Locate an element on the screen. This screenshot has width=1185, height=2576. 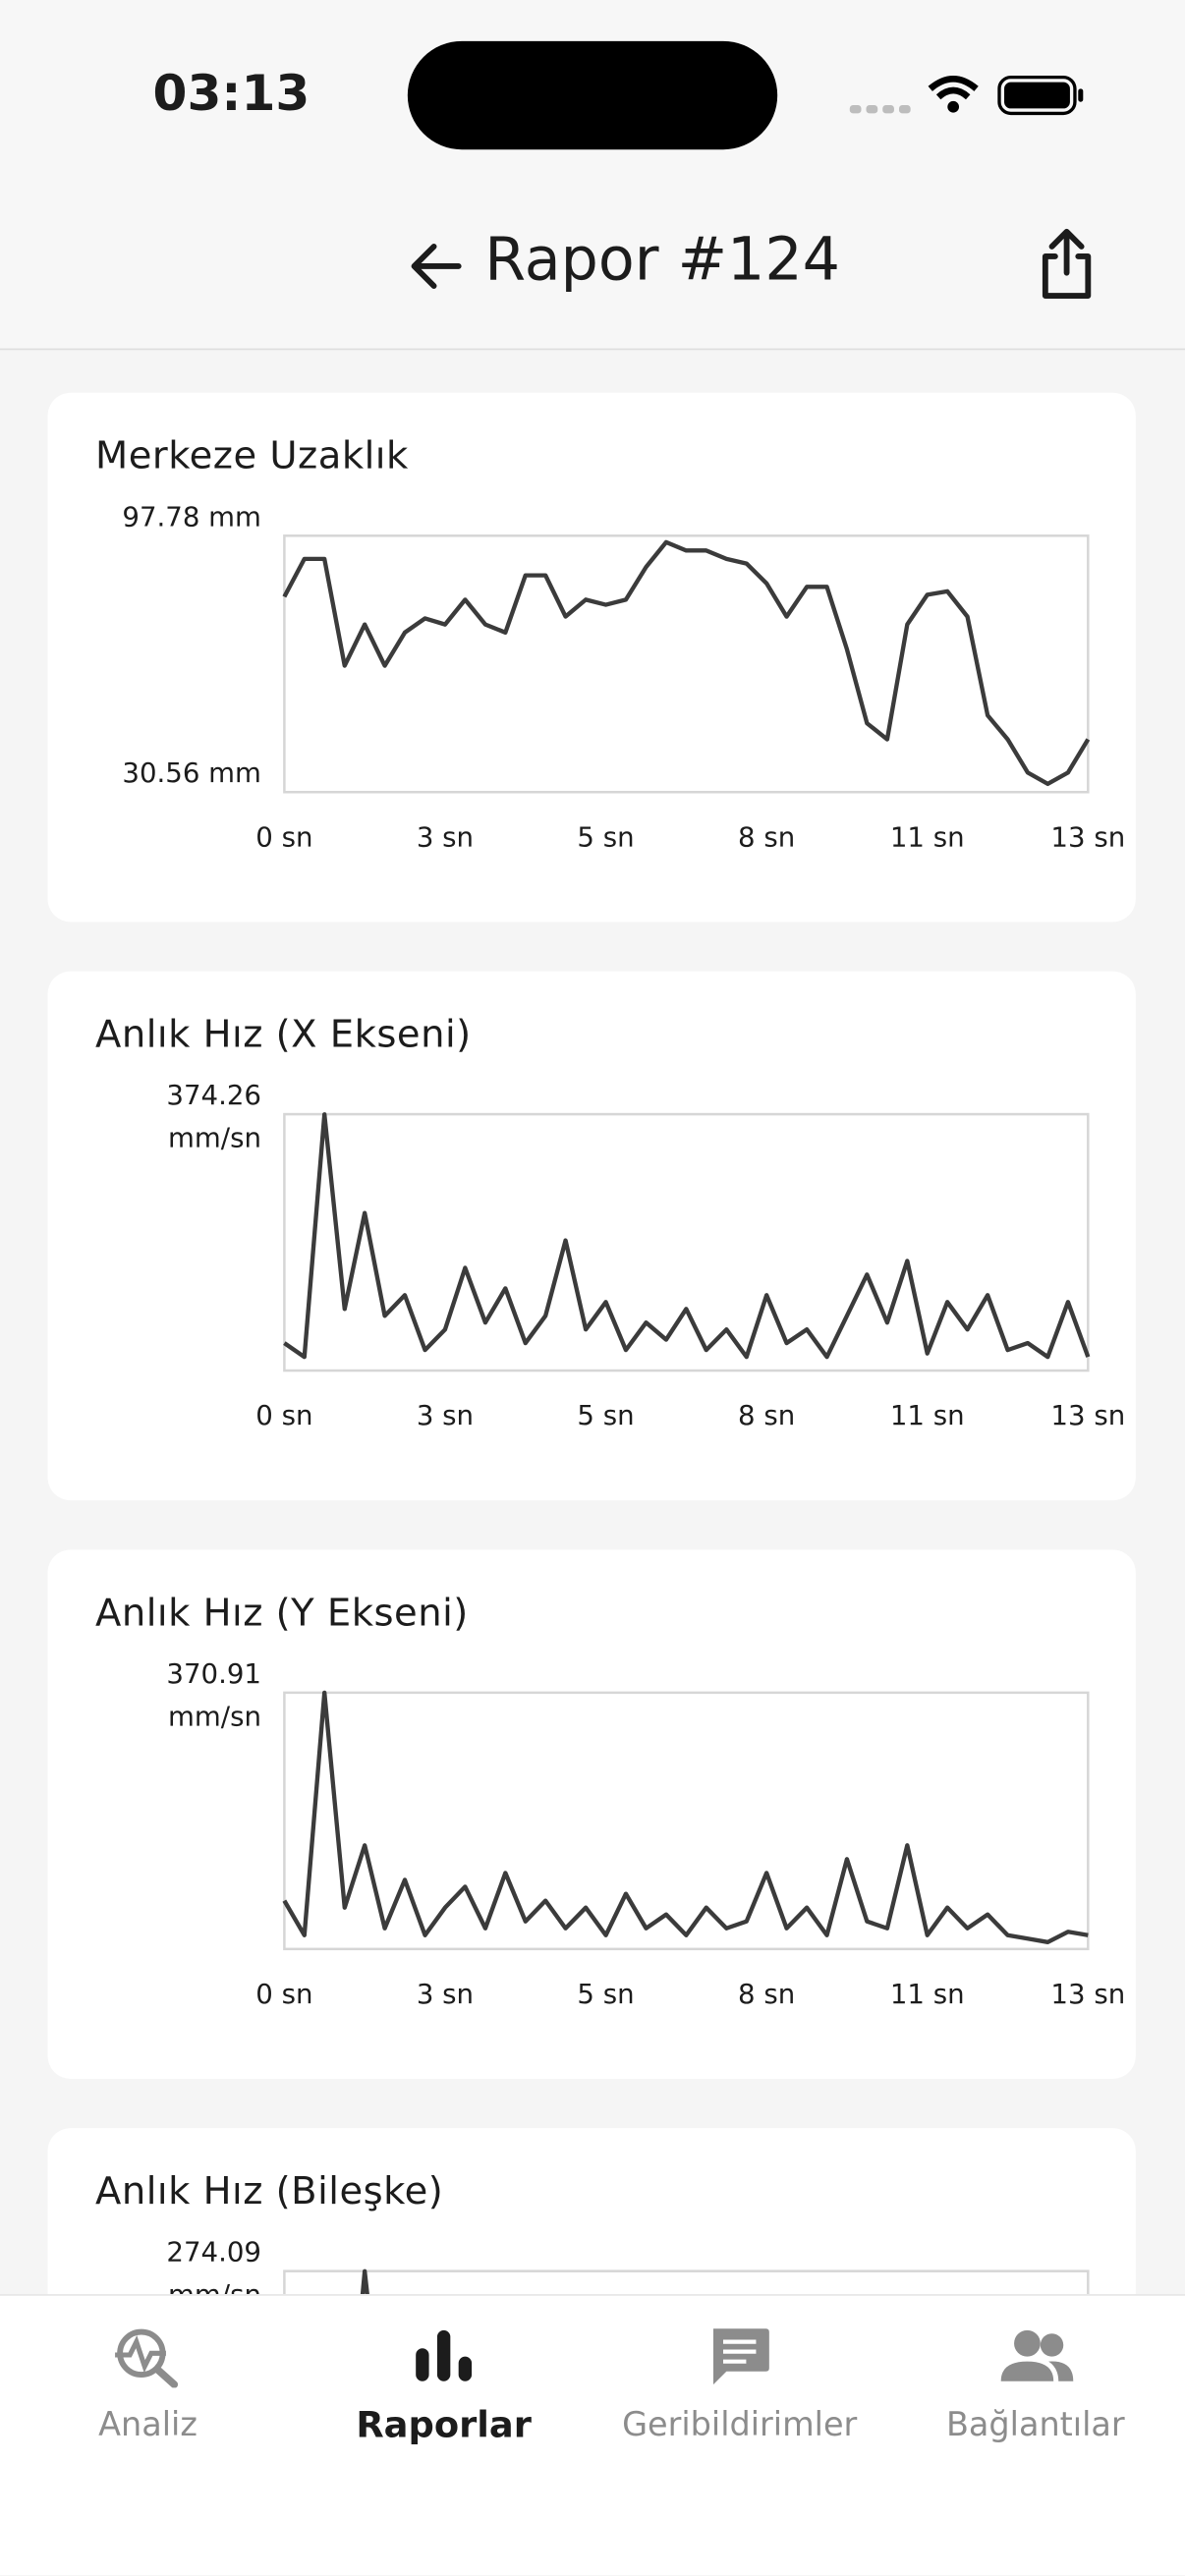
chart-title: Anlık Hız (X Ekseni) is located at coordinates (284, 1035).